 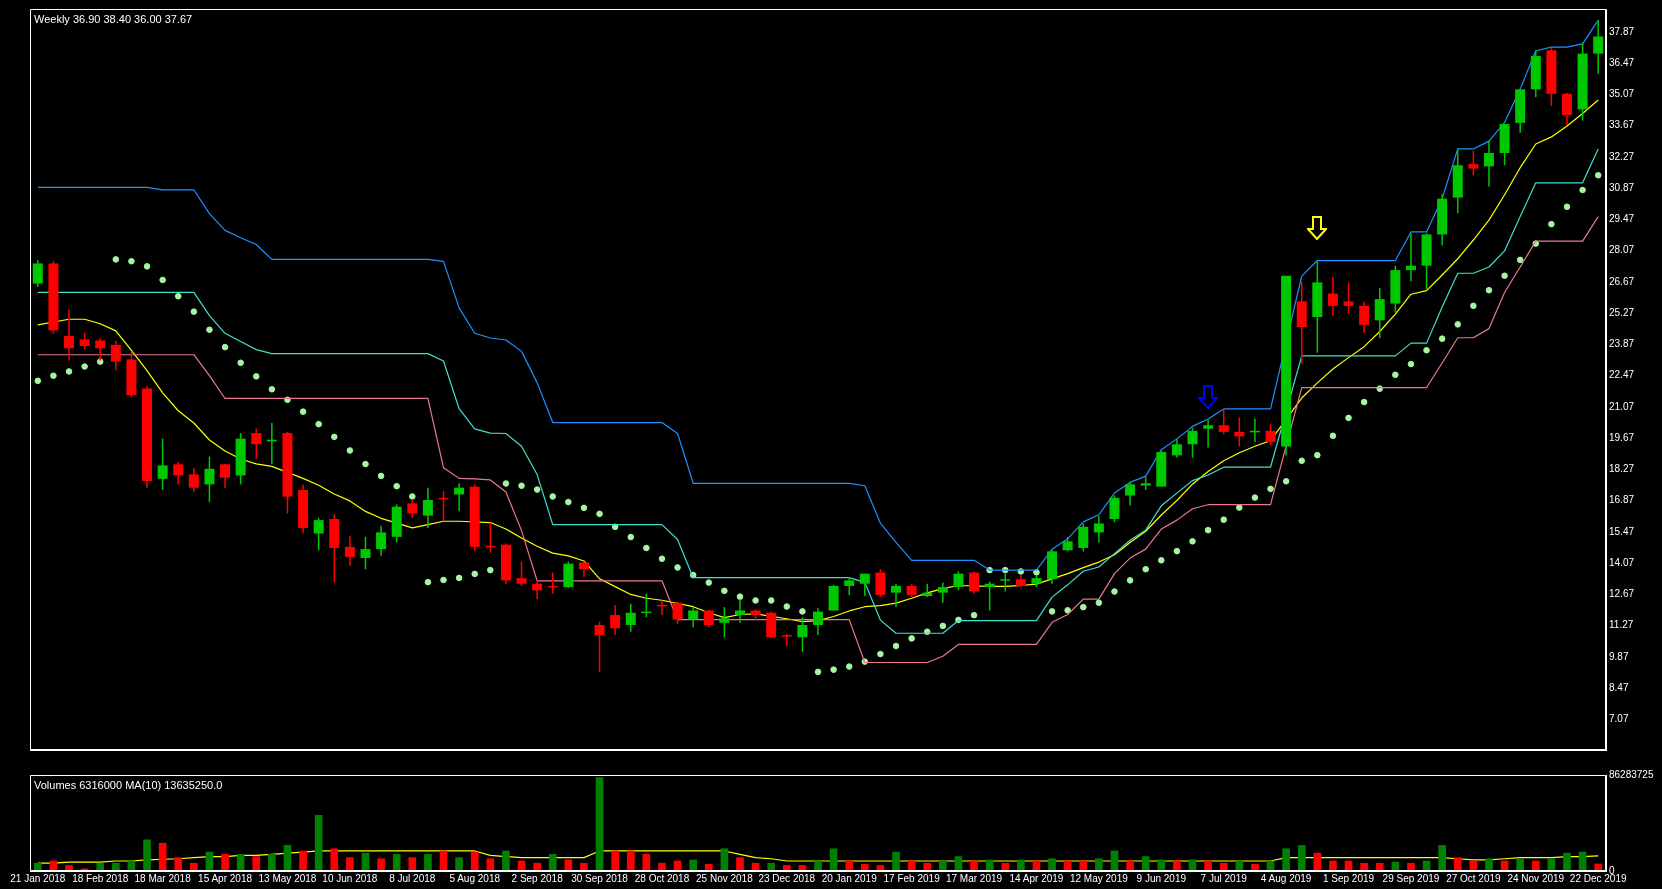 I want to click on y-tick-label: 29.47, so click(x=1622, y=219).